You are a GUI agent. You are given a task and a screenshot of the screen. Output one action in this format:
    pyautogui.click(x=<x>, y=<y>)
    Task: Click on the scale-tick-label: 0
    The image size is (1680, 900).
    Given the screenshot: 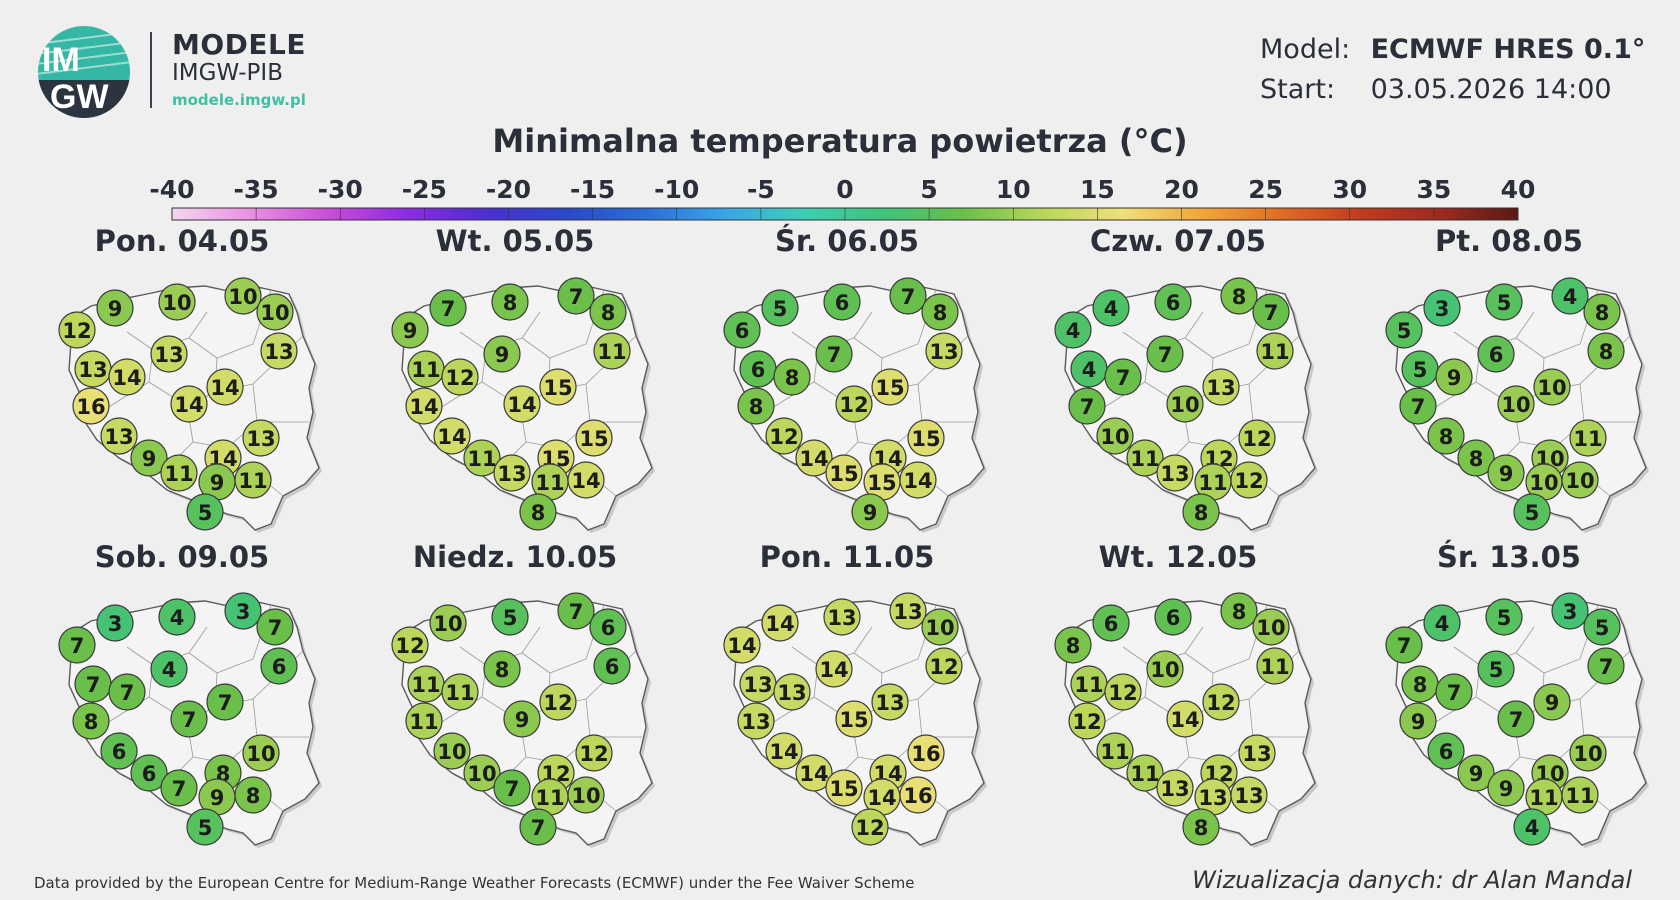 What is the action you would take?
    pyautogui.click(x=844, y=189)
    